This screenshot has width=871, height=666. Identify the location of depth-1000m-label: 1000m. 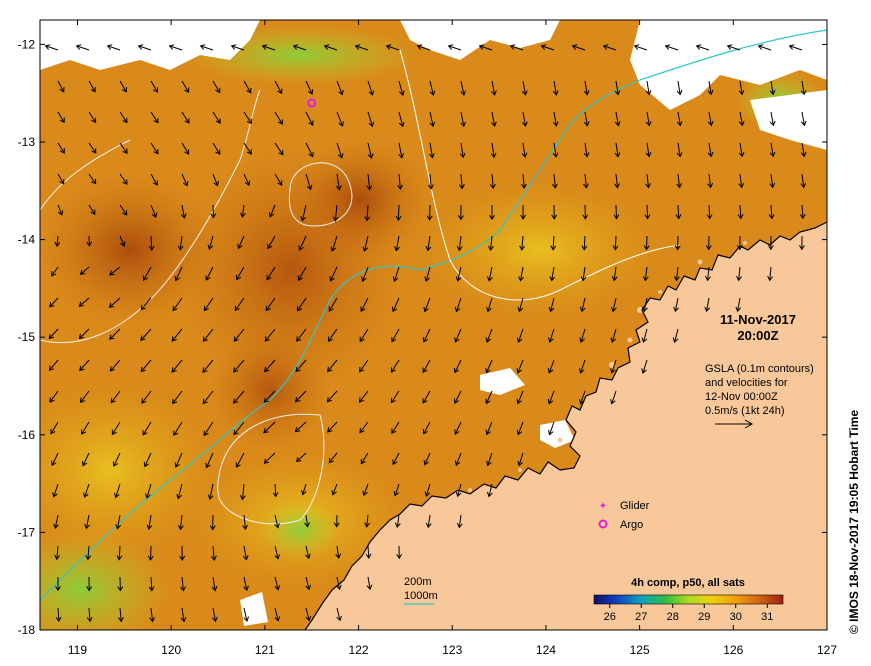
(421, 596).